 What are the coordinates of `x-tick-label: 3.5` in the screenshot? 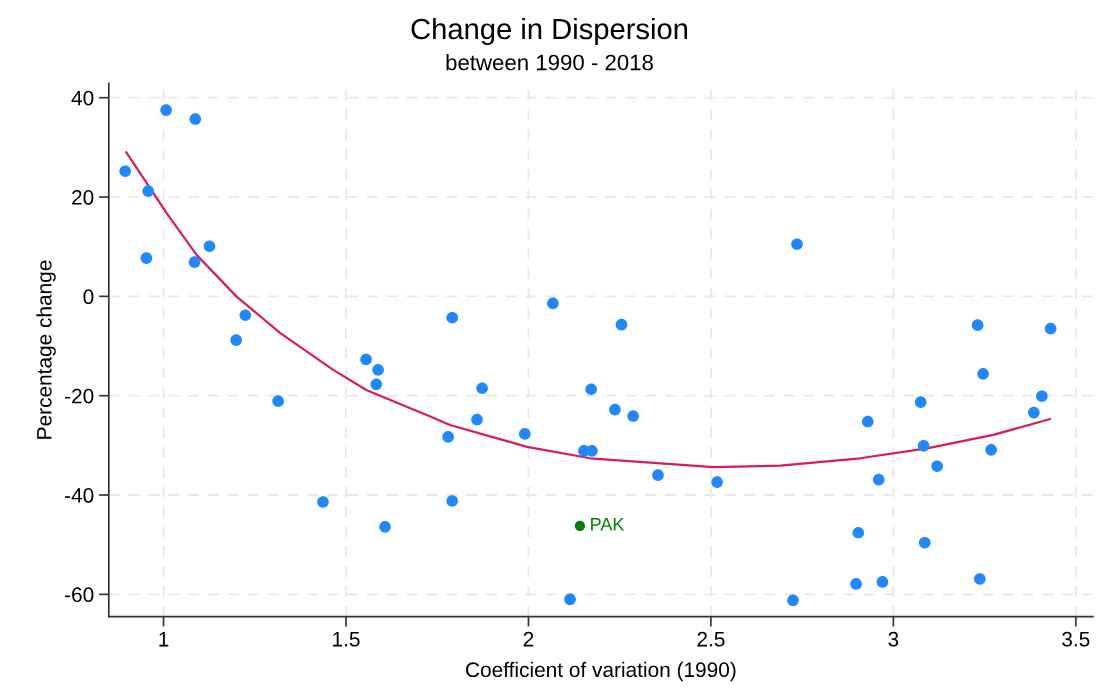 It's located at (1076, 639).